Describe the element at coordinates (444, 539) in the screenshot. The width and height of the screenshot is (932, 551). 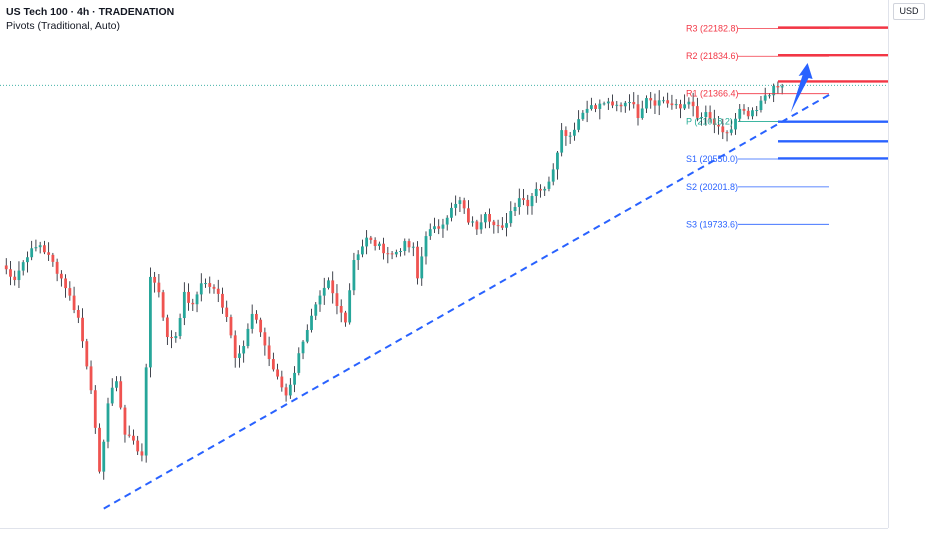
I see `time-axis` at that location.